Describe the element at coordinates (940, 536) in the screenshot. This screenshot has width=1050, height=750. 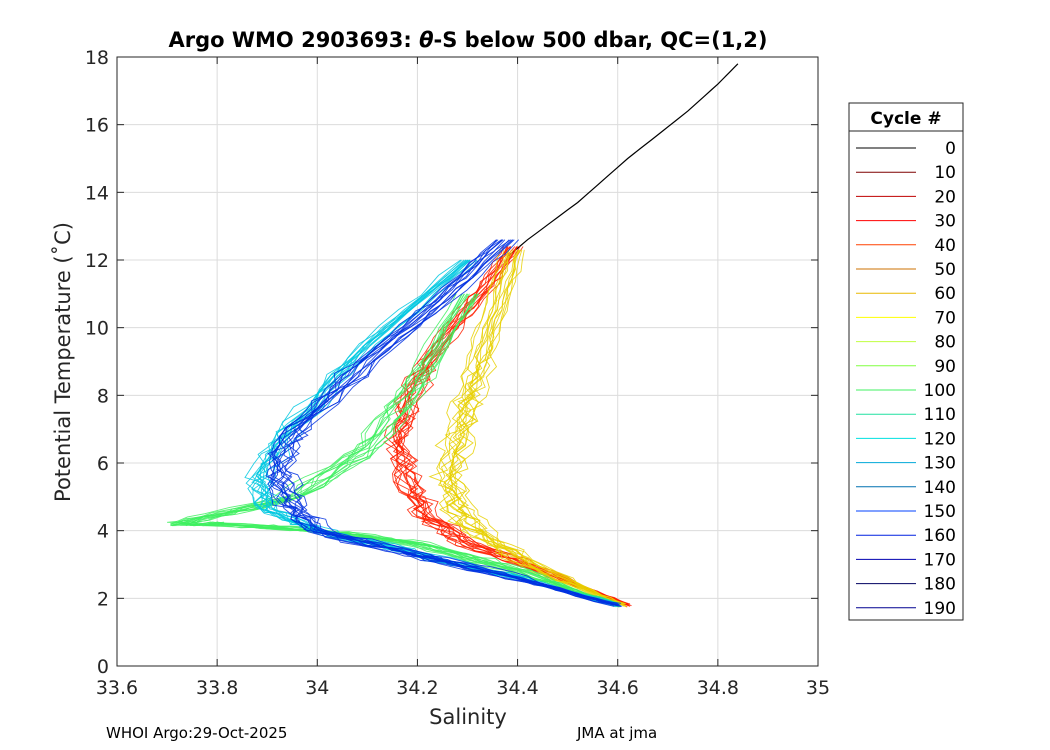
I see `legend-entry-label: 160` at that location.